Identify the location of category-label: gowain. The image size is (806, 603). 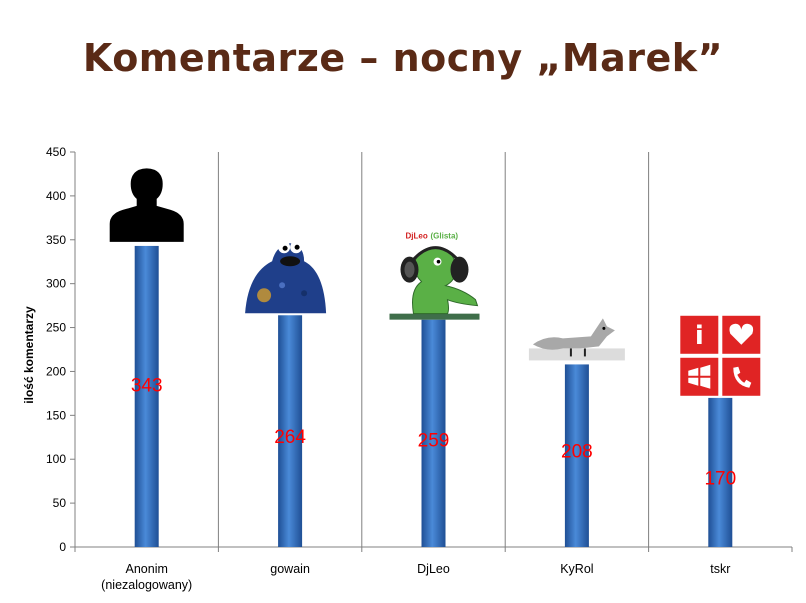
(290, 569).